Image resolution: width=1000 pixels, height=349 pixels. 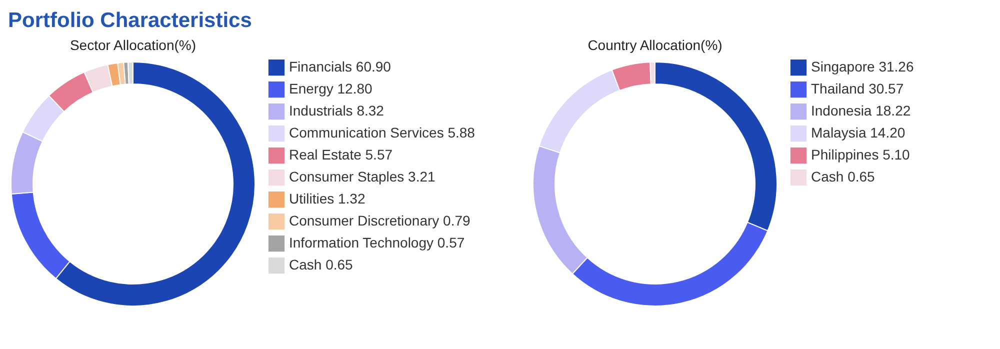 I want to click on legend-label: Energy 12.80, so click(x=330, y=88).